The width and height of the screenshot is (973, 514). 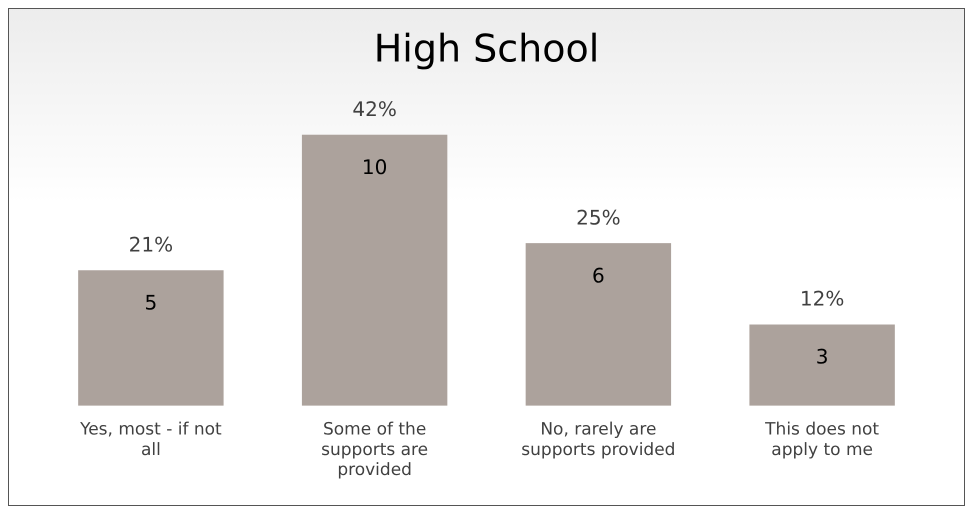 I want to click on annotation: 25%, so click(x=598, y=217).